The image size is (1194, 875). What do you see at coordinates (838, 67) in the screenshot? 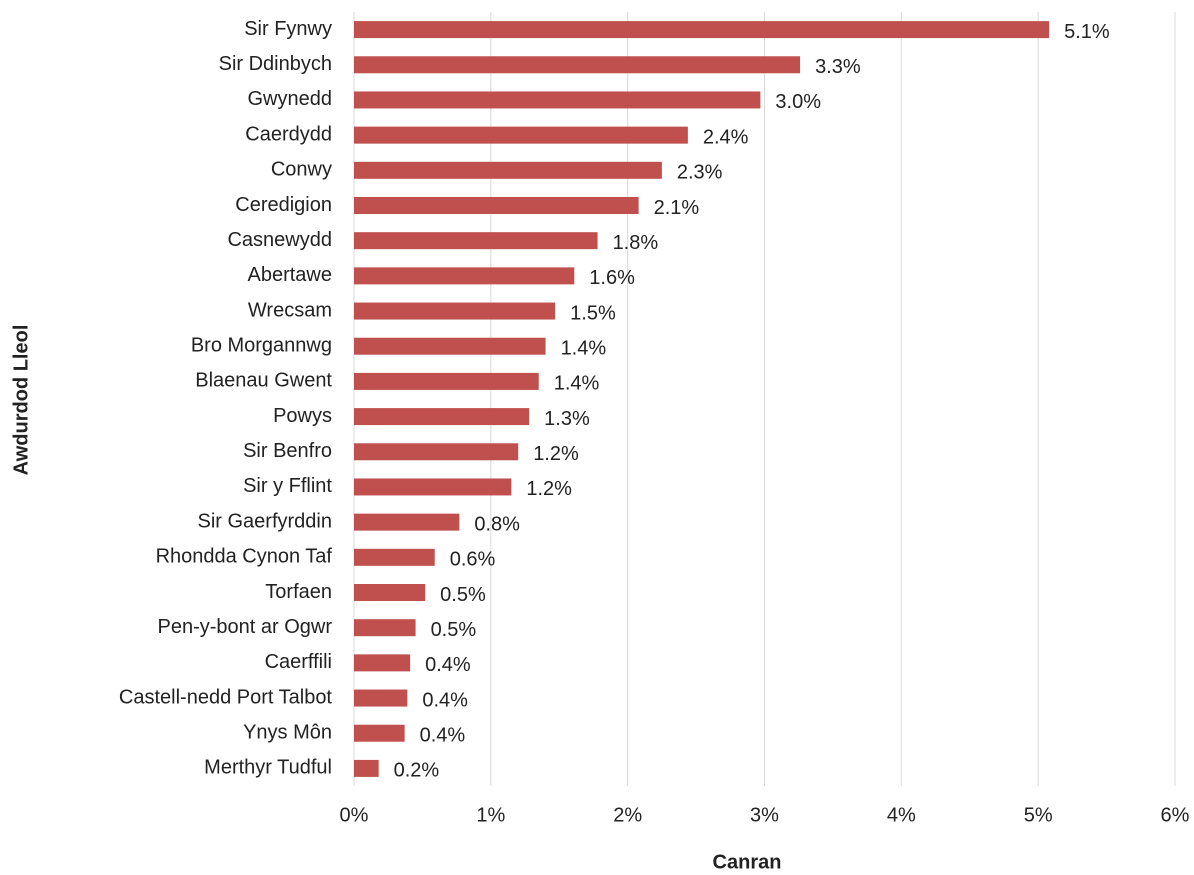
I see `value-label: 3.3%` at bounding box center [838, 67].